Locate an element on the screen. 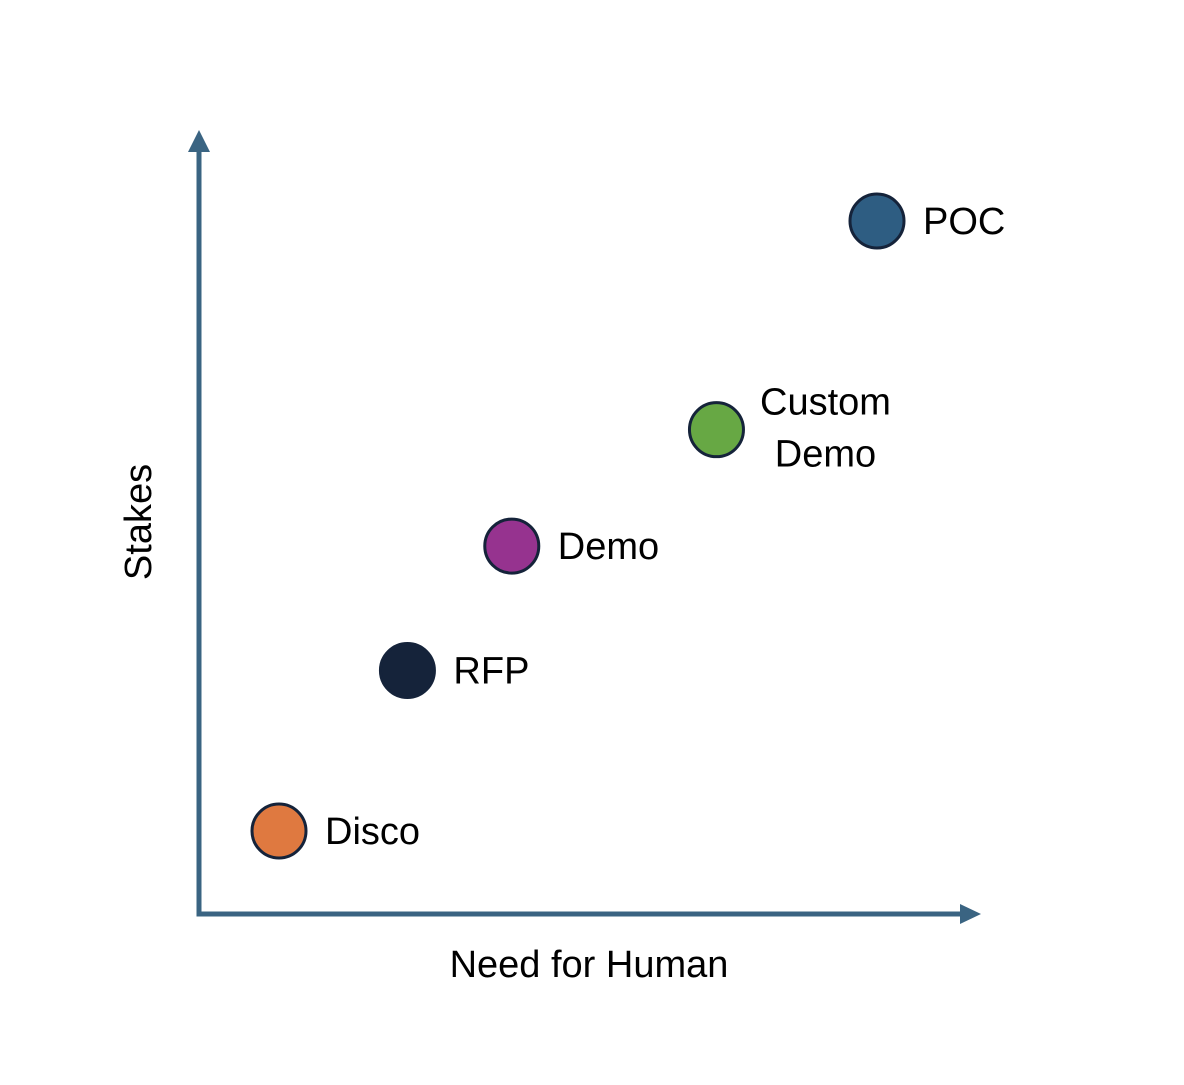 The image size is (1184, 1085). data-point-label: RFP is located at coordinates (491, 671).